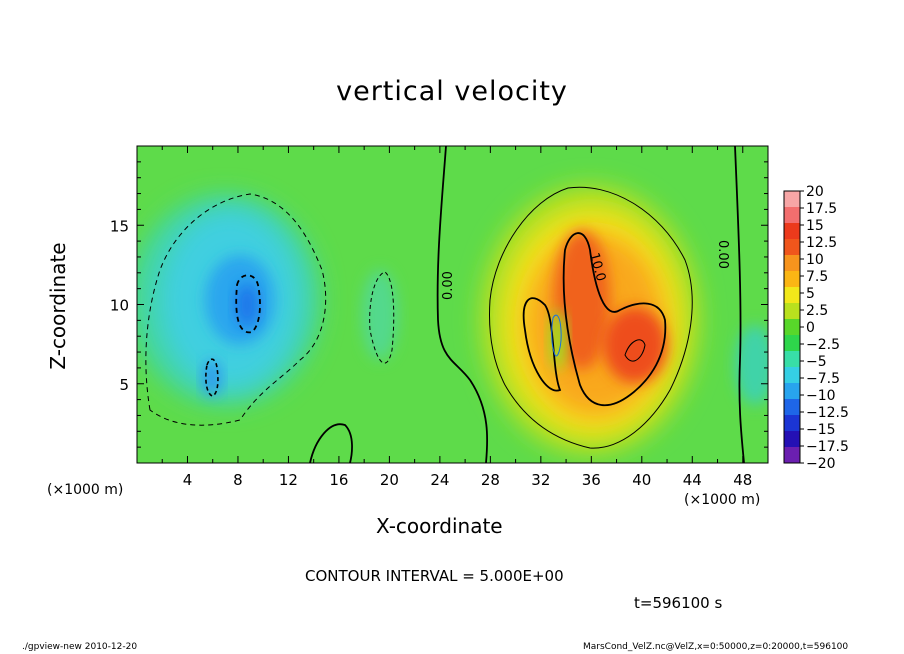 The height and width of the screenshot is (654, 904). Describe the element at coordinates (821, 209) in the screenshot. I see `colorbar-label: 17.5` at that location.